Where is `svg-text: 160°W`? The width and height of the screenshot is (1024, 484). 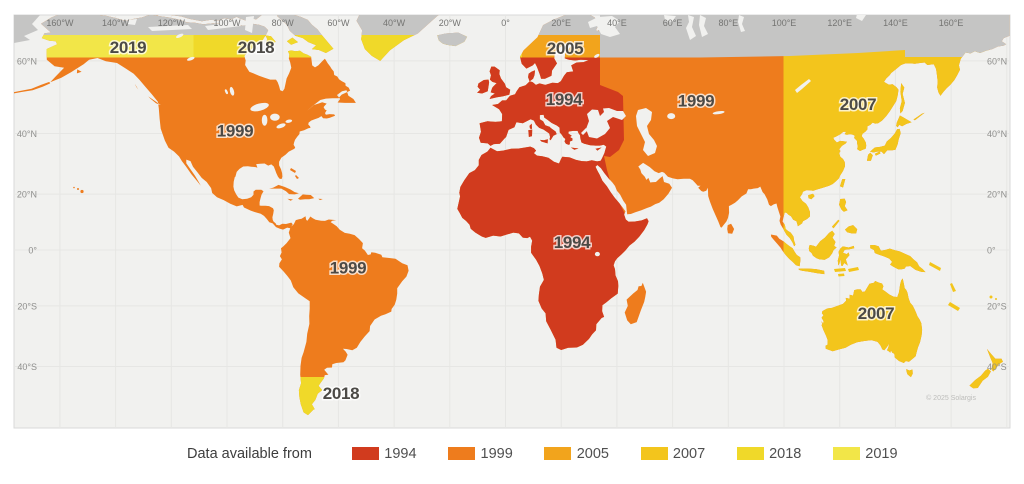
svg-text: 160°W is located at coordinates (60, 23).